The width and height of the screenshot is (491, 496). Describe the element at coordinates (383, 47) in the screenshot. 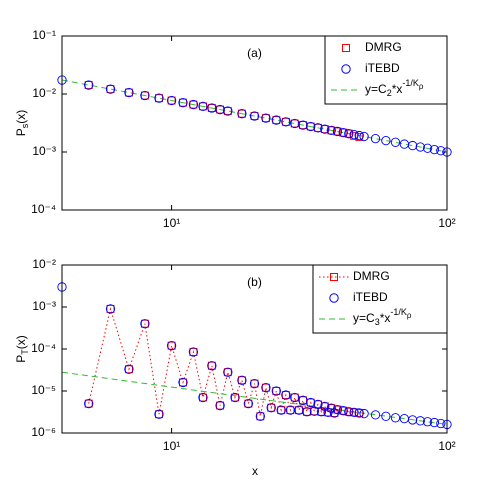

I see `legend-label: DMRG` at that location.